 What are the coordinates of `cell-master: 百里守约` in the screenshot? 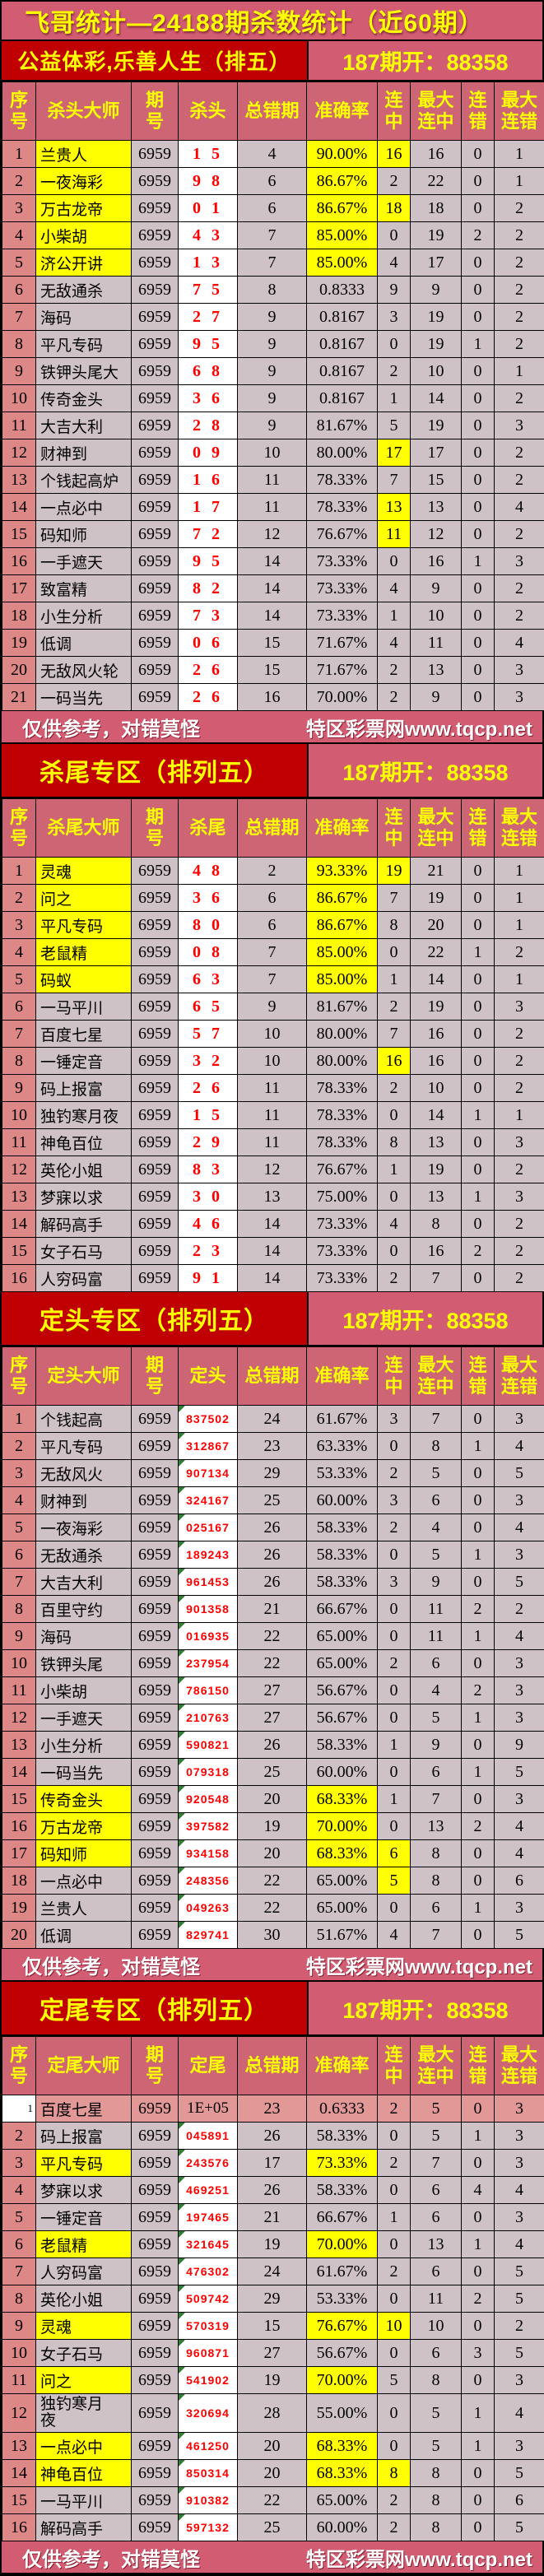 It's located at (84, 1609).